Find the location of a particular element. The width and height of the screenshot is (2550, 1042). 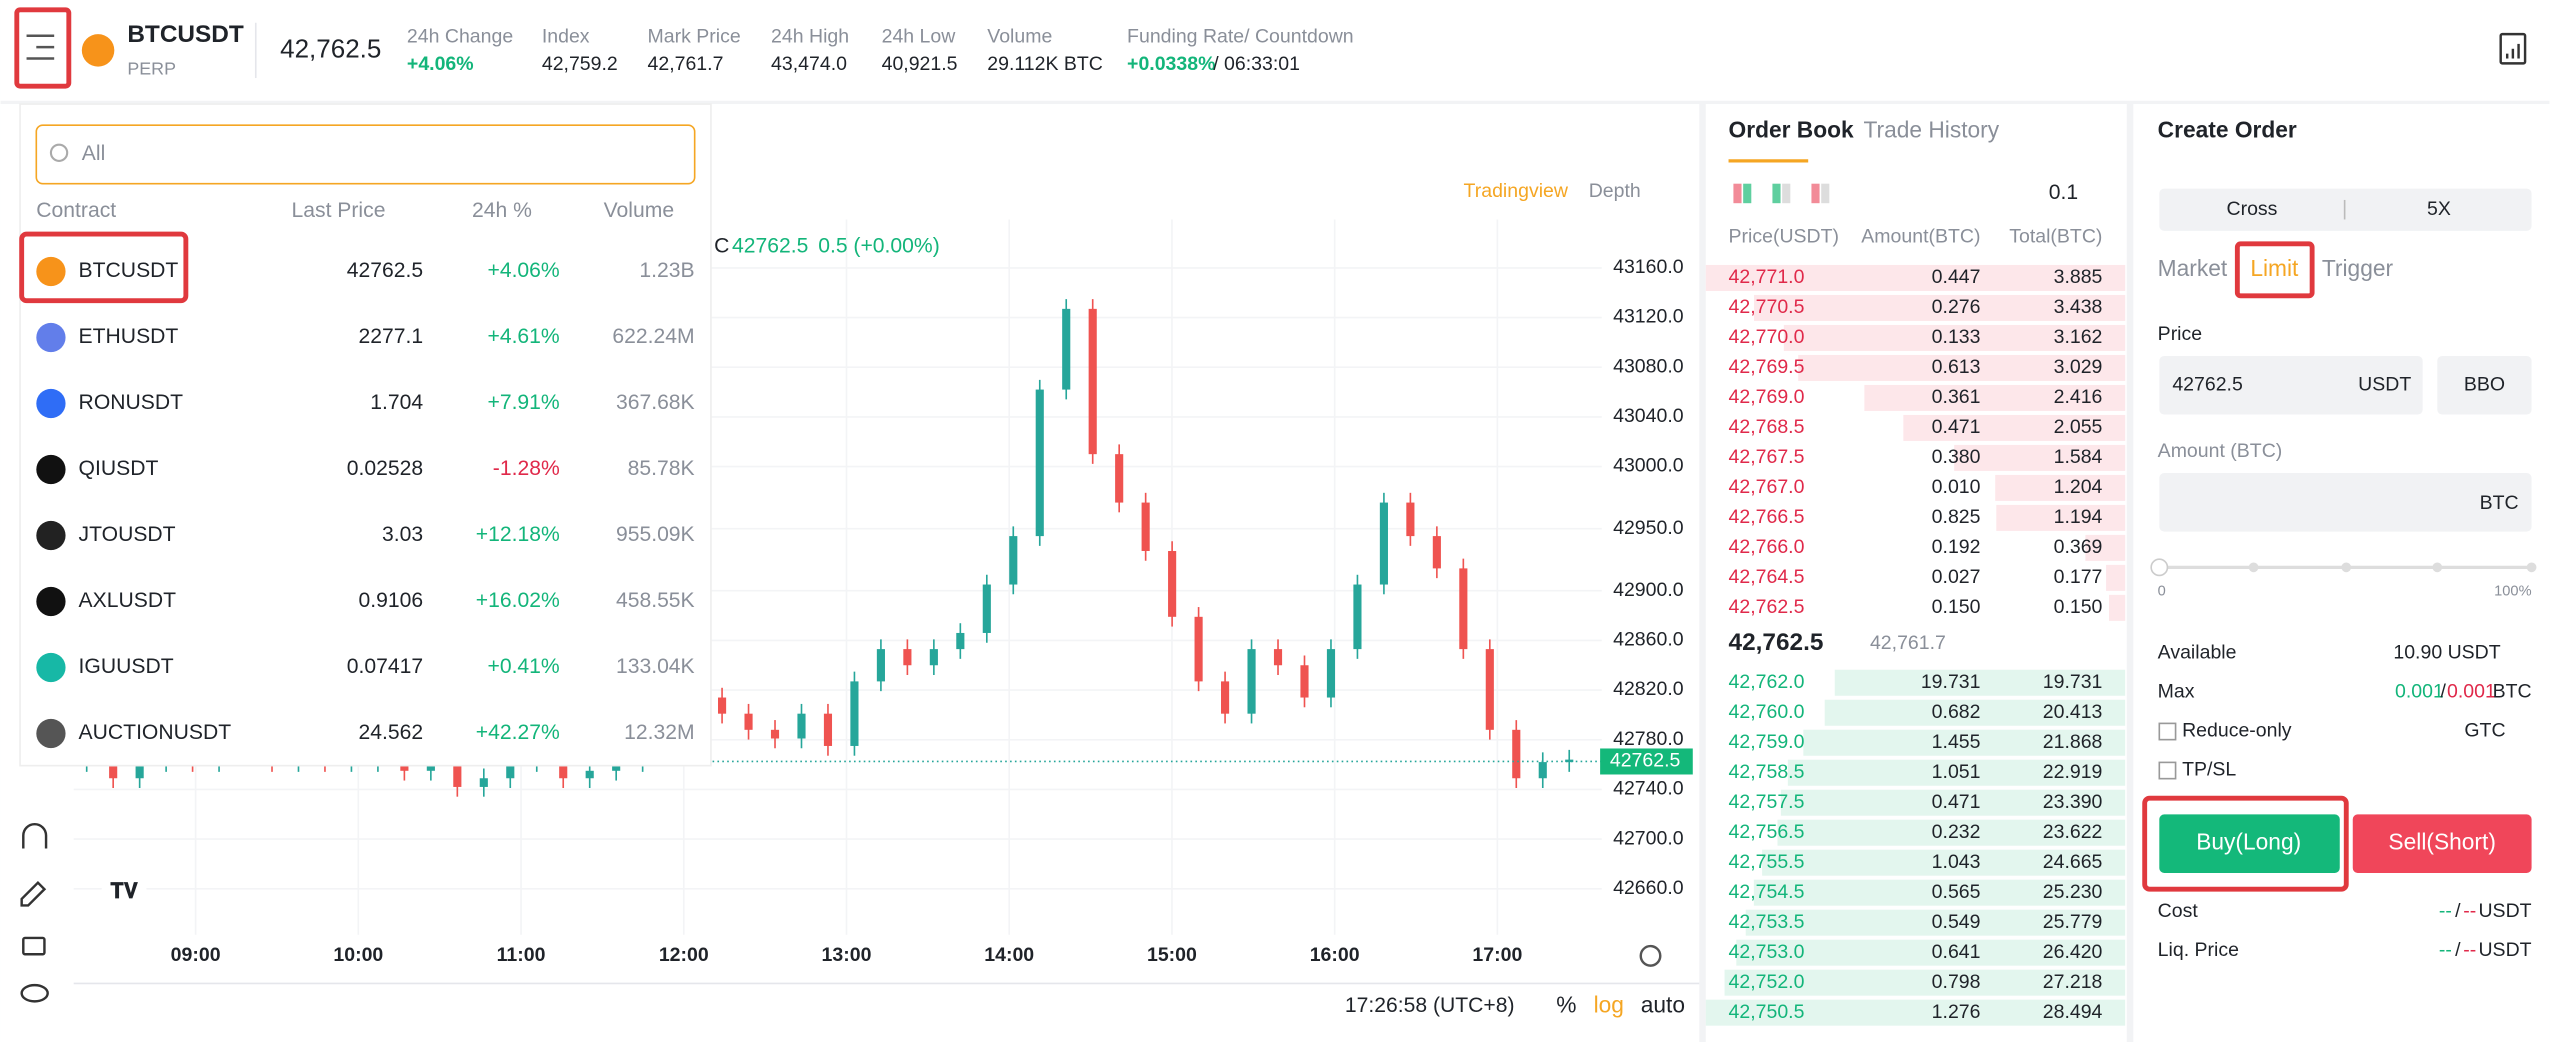

amount-input is located at coordinates (2345, 502).